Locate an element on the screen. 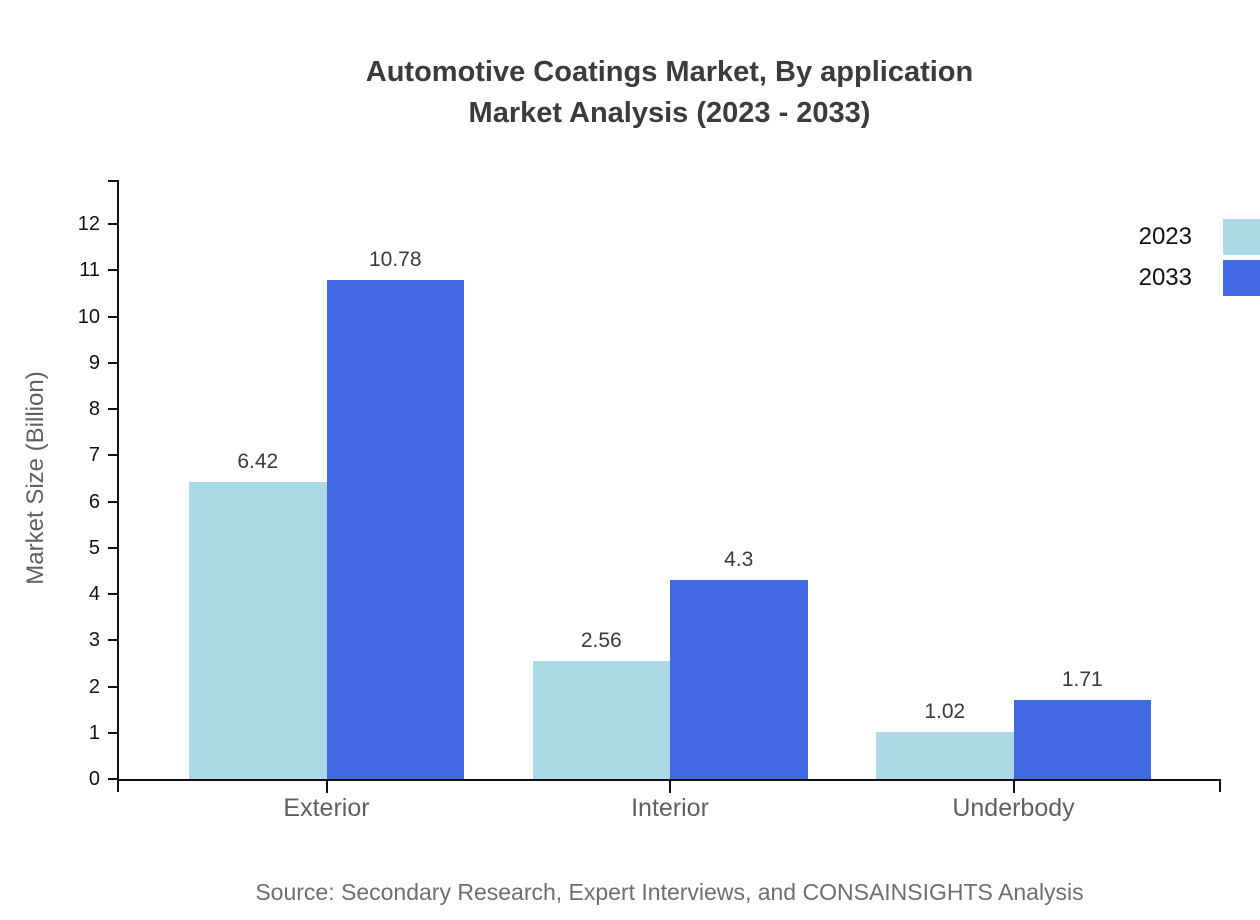 This screenshot has width=1260, height=920. category-label-exterior: Exterior is located at coordinates (326, 808).